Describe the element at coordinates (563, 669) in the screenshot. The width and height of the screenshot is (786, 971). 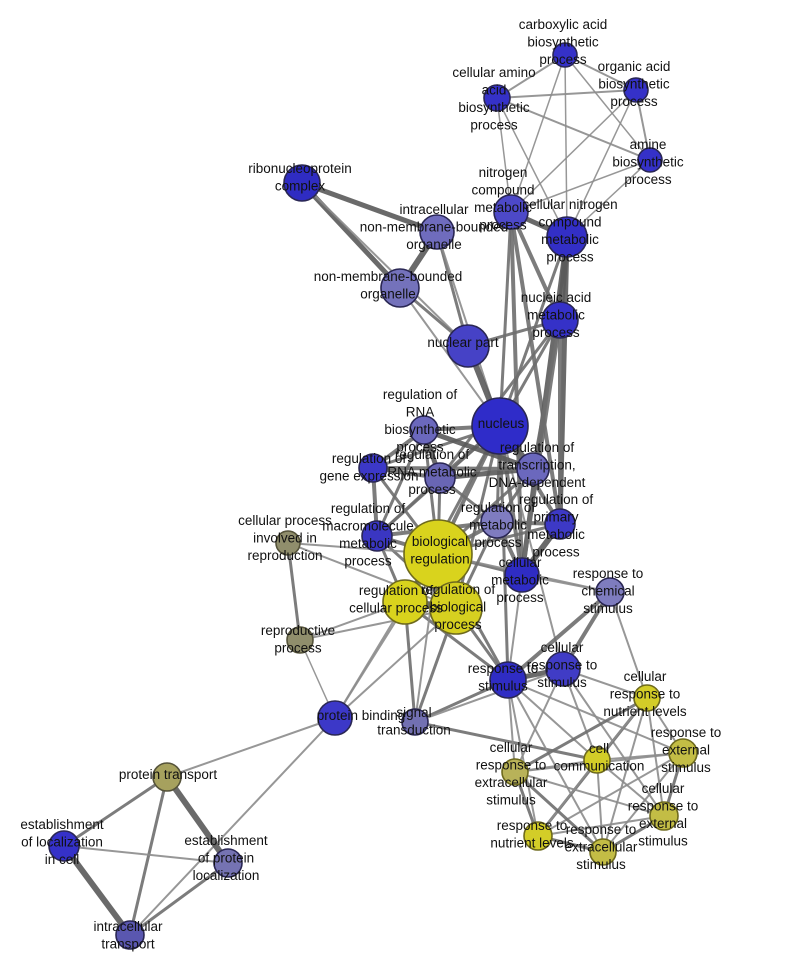
I see `node-cell-resp-stim: cellular response to stimulus` at that location.